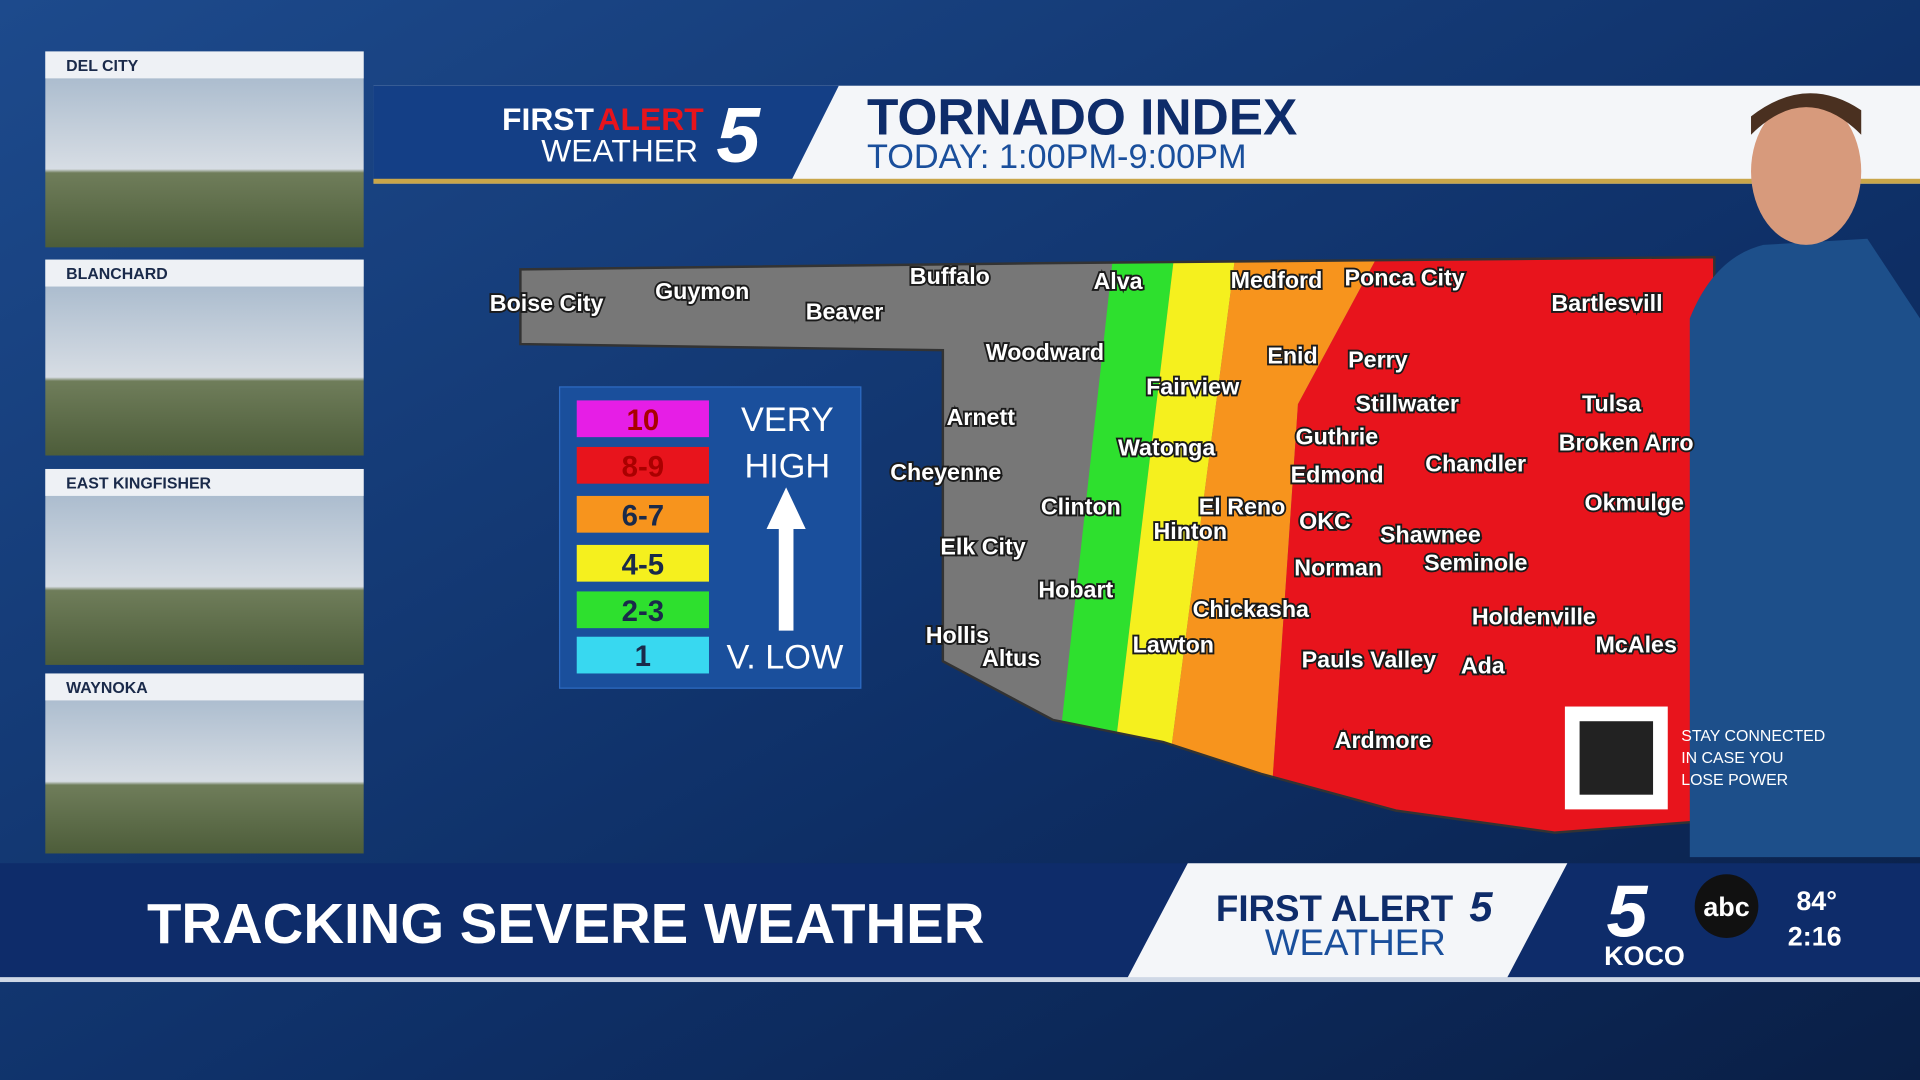  I want to click on network: abc, so click(1726, 907).